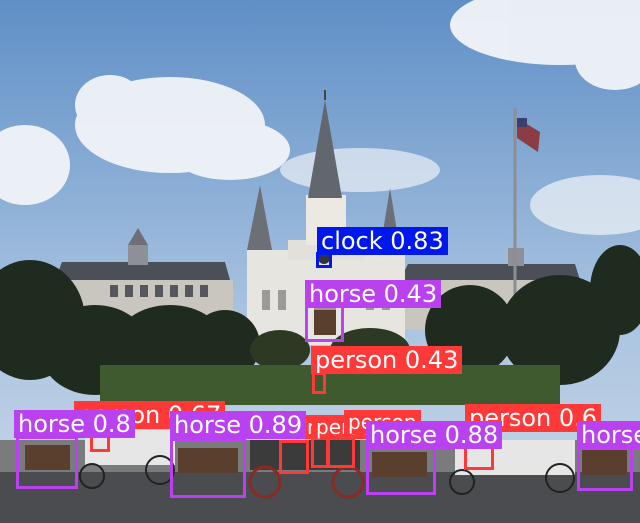 This screenshot has width=640, height=523. I want to click on detection-label-person: person 0.43, so click(387, 360).